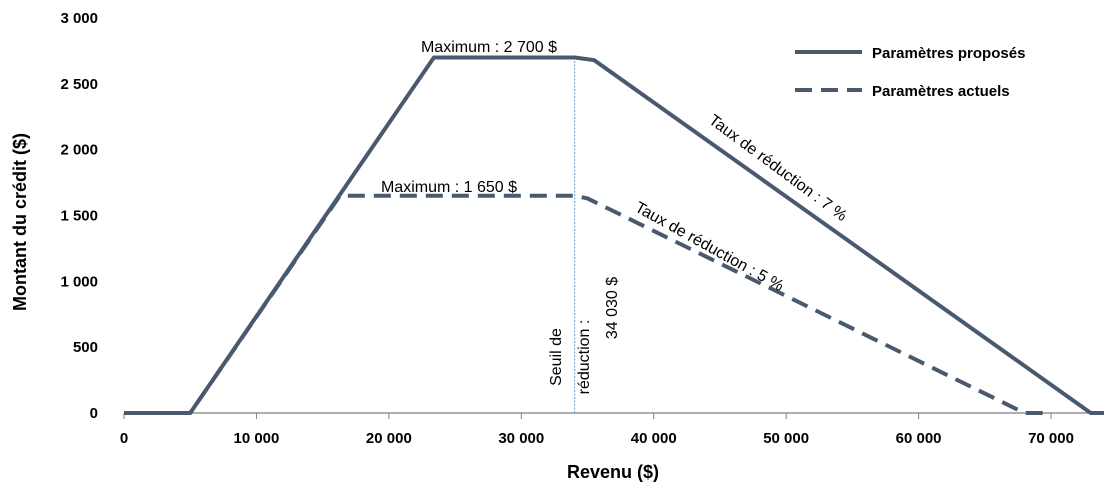 Image resolution: width=1104 pixels, height=487 pixels. Describe the element at coordinates (612, 308) in the screenshot. I see `threshold-label-3: 34 030 $` at that location.